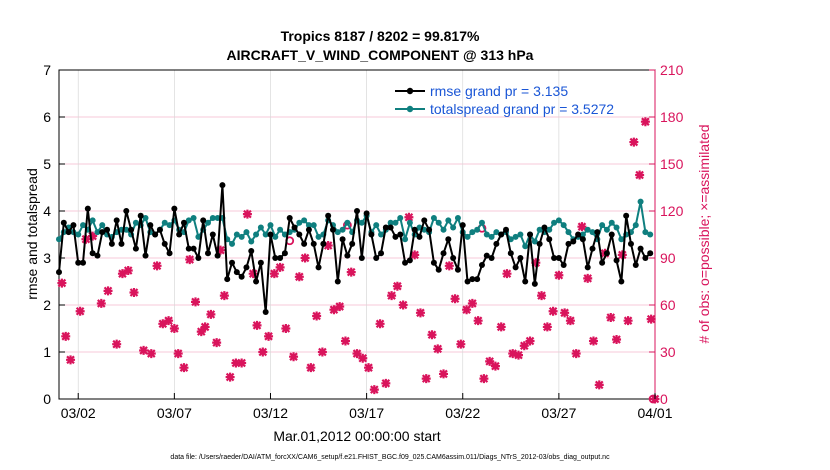  What do you see at coordinates (668, 352) in the screenshot?
I see `y2-tick-label: 30` at bounding box center [668, 352].